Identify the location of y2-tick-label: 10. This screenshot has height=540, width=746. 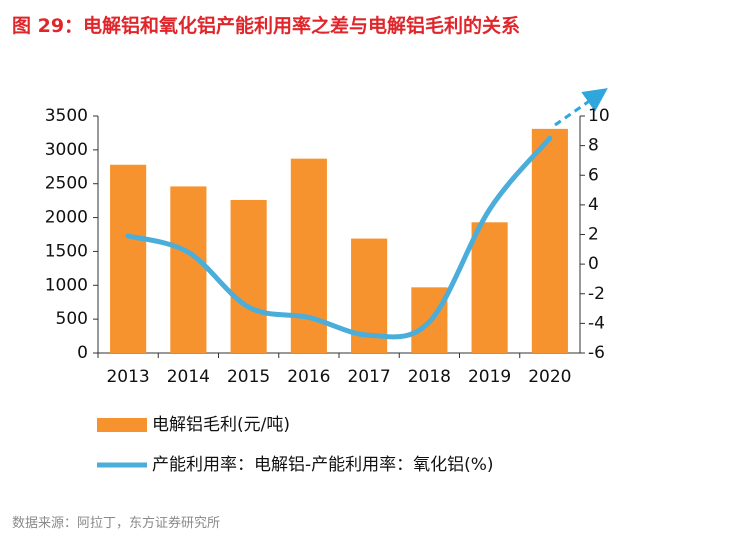
(599, 116).